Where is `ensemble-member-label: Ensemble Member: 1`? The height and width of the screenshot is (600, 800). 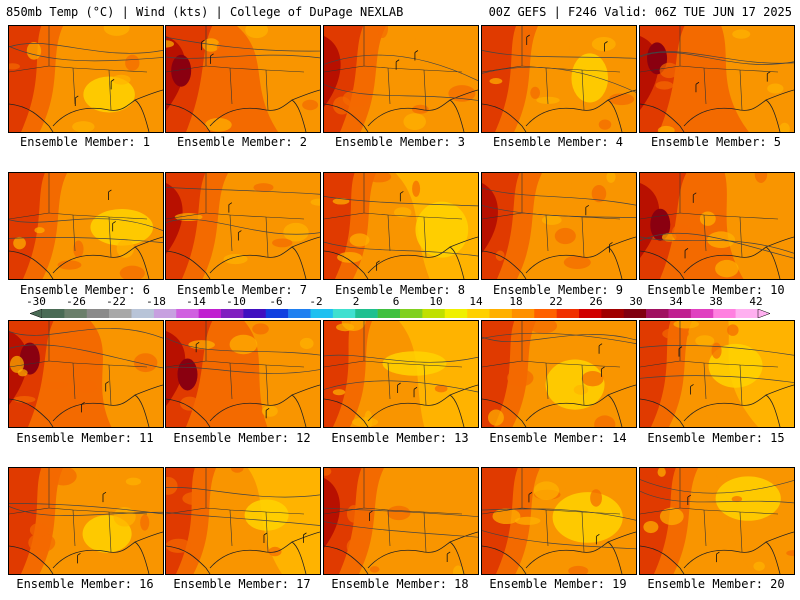 ensemble-member-label: Ensemble Member: 1 is located at coordinates (85, 142).